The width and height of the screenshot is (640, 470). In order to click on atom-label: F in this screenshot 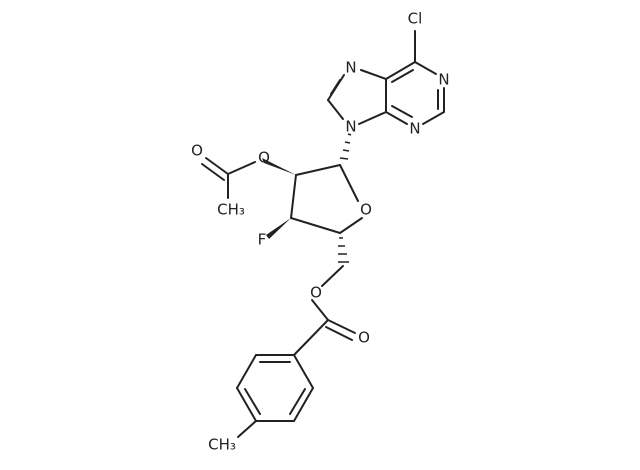, I will do `click(262, 240)`.